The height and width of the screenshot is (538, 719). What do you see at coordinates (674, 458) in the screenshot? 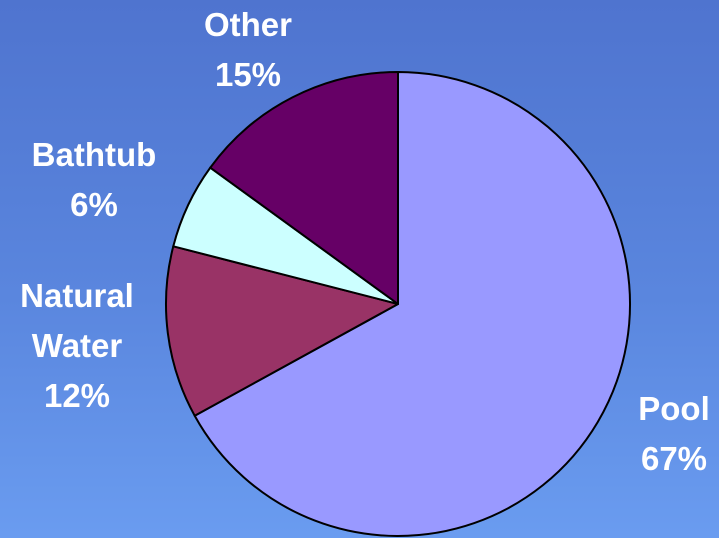
I see `slice-label-pool-percent: 67%` at bounding box center [674, 458].